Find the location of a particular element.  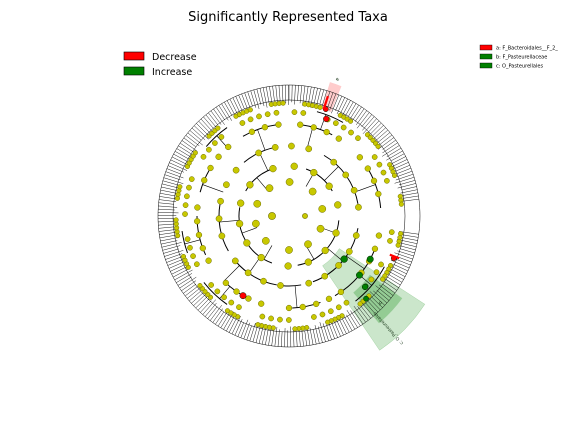

node-root is located at coordinates (272, 216).